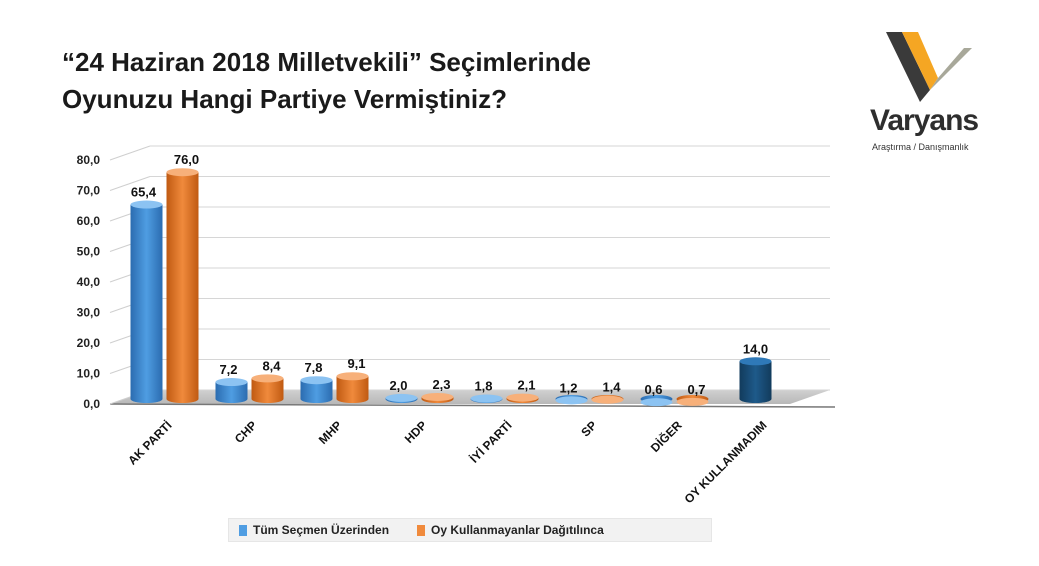 Image resolution: width=1039 pixels, height=566 pixels. What do you see at coordinates (924, 120) in the screenshot?
I see `logo-wordmark: Varyans` at bounding box center [924, 120].